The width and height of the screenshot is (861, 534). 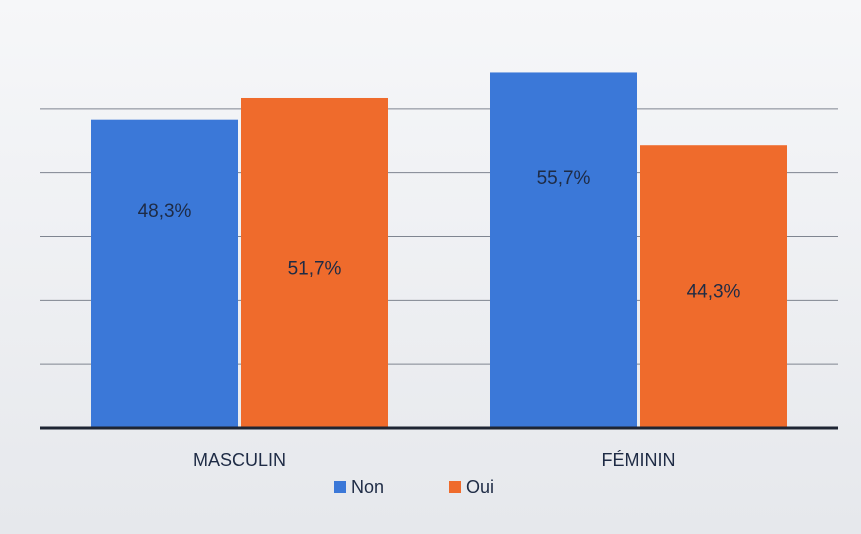 I want to click on value-label: 55,7%, so click(x=564, y=178).